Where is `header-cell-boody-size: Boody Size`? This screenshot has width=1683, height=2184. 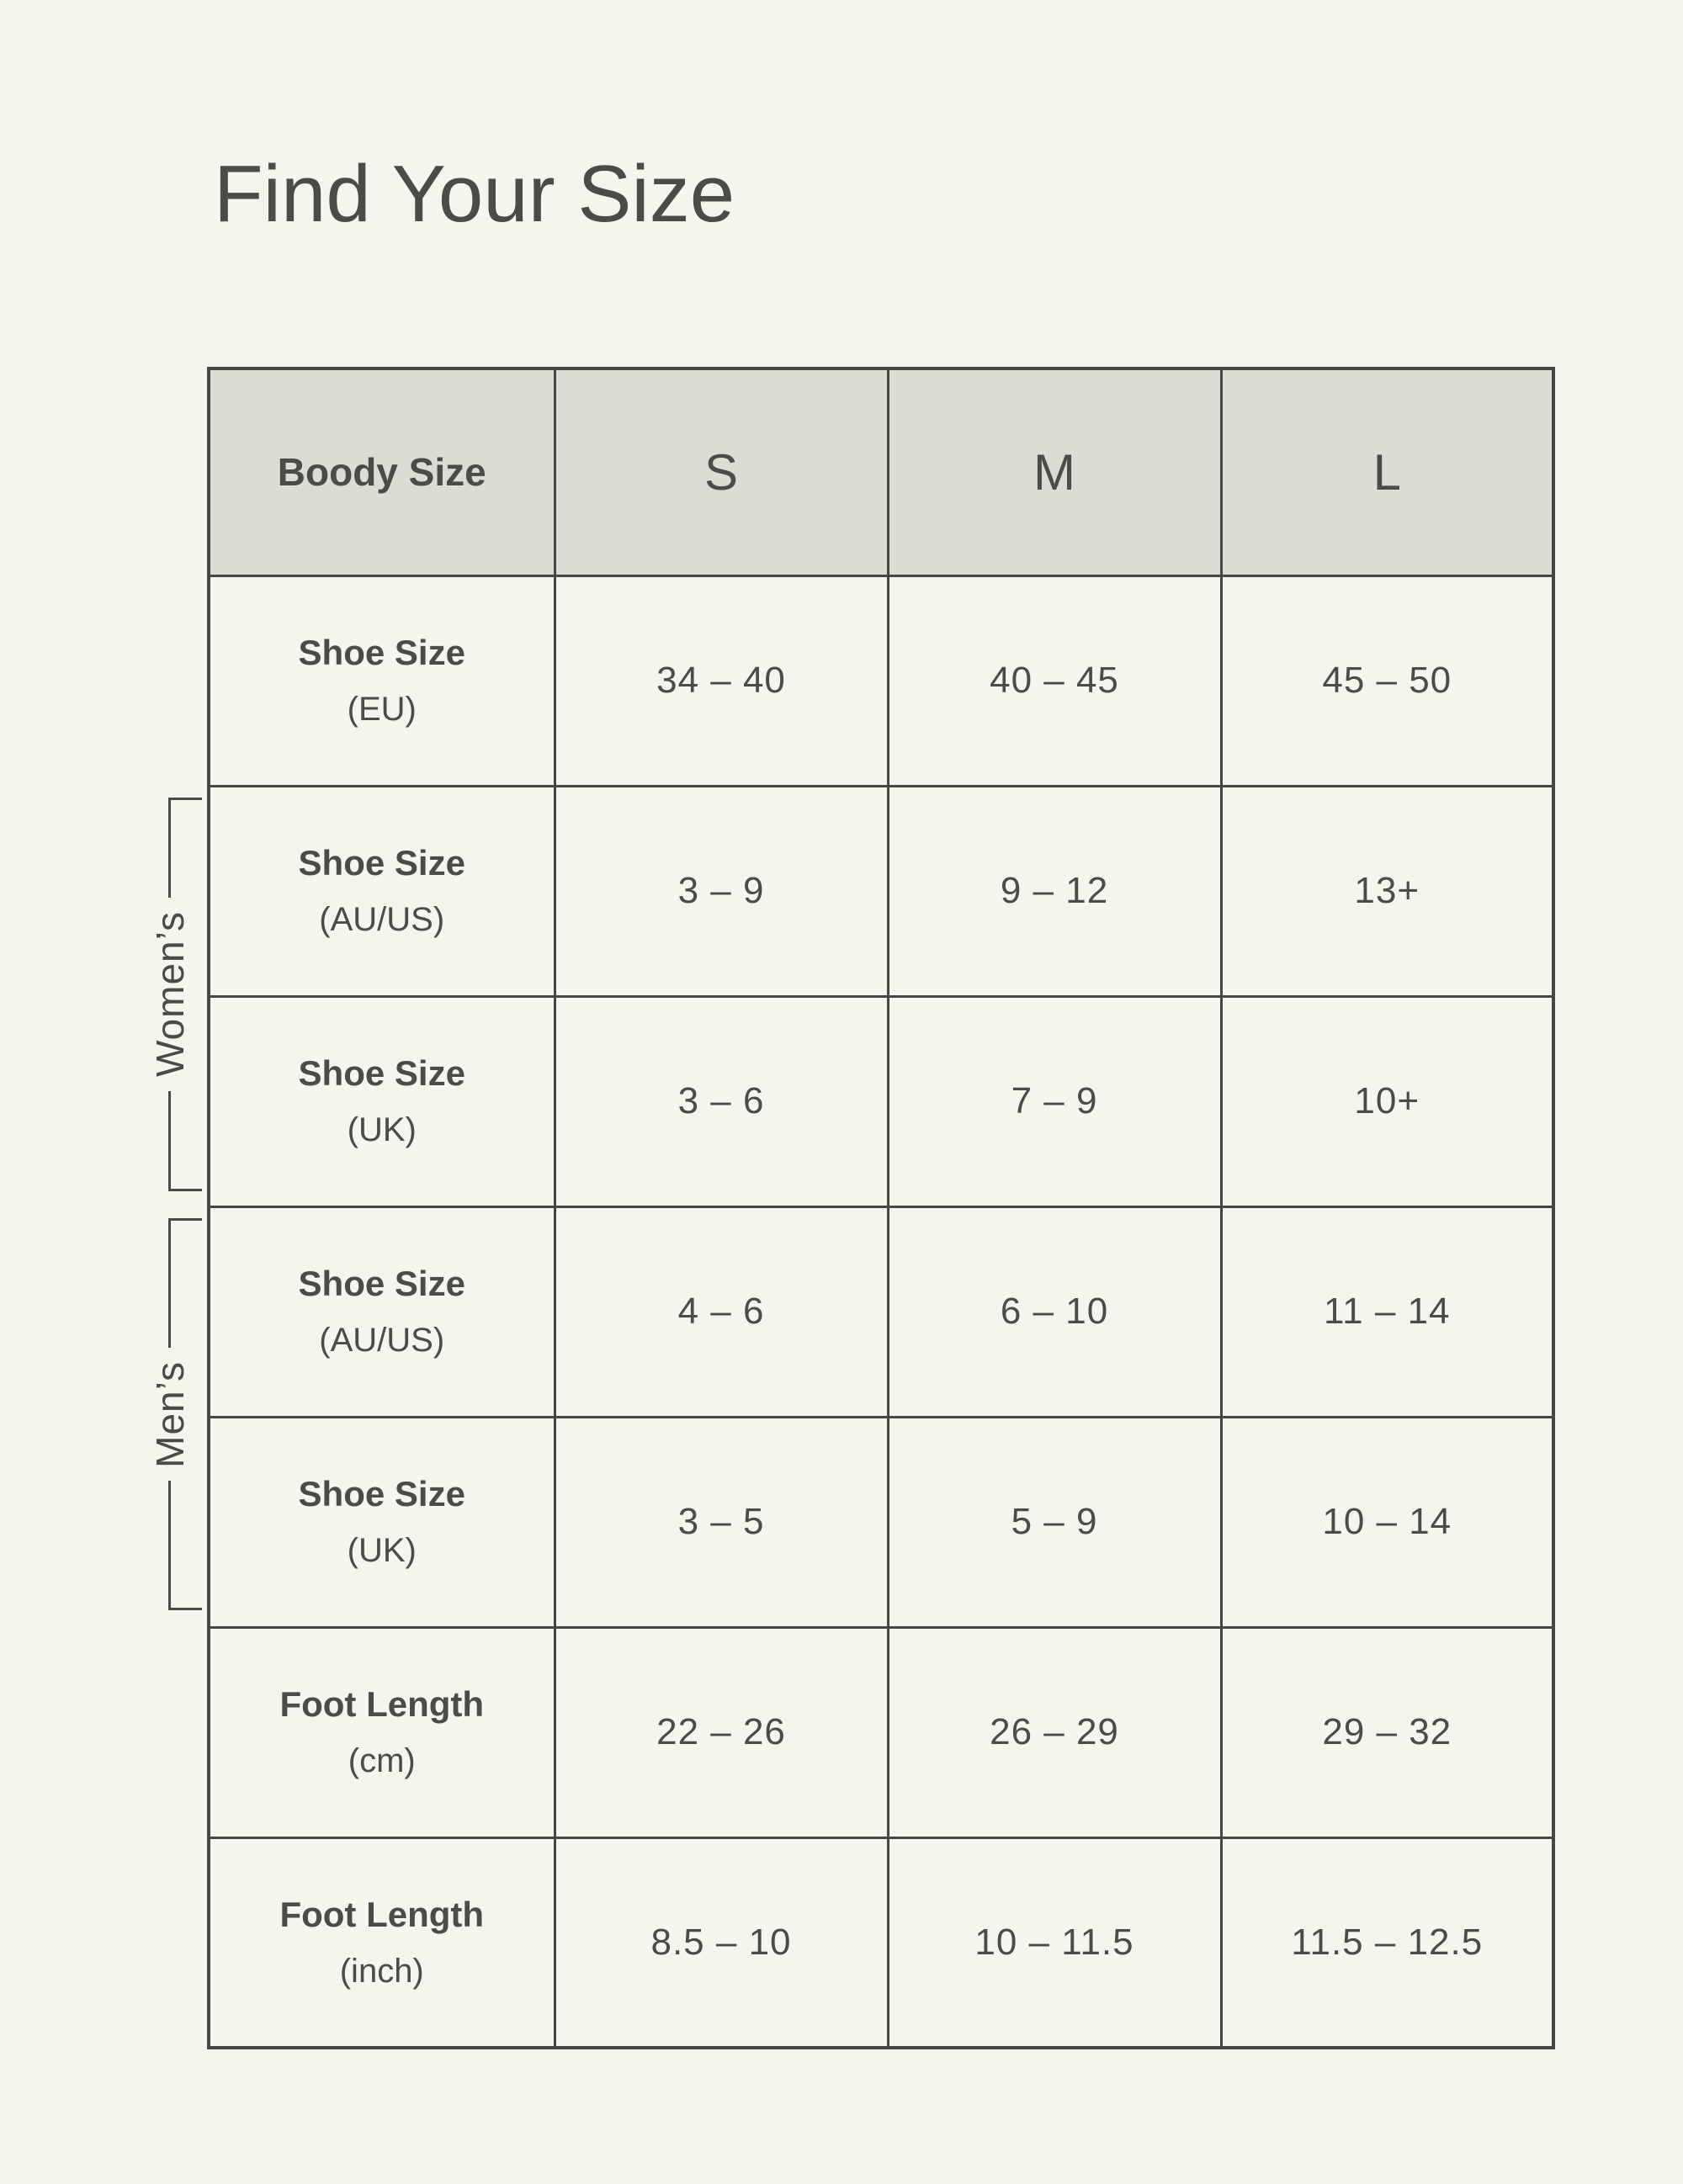
header-cell-boody-size: Boody Size is located at coordinates (382, 472).